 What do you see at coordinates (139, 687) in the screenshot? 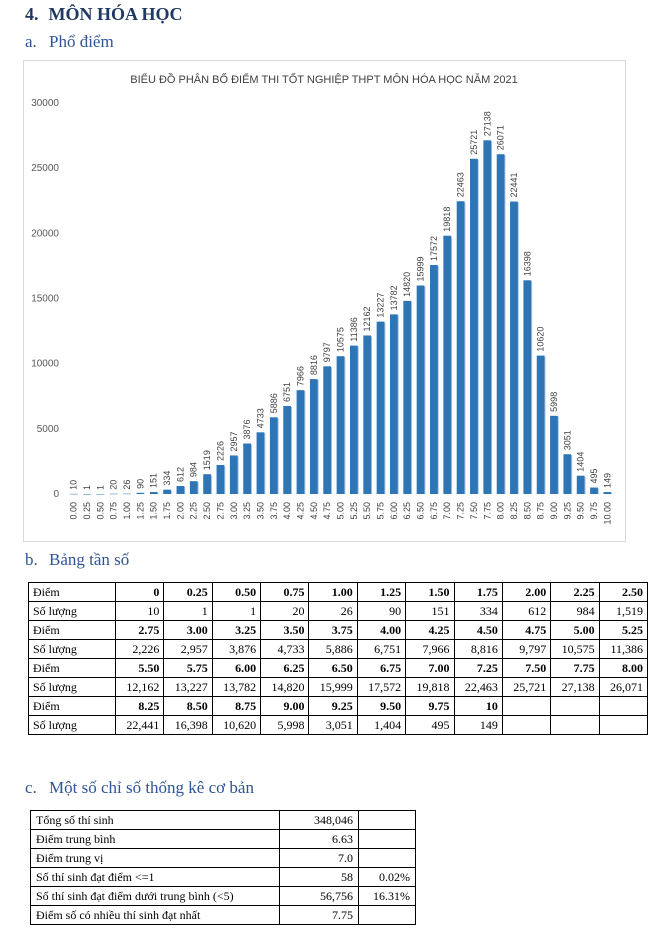
I see `count-cell: 12,162` at bounding box center [139, 687].